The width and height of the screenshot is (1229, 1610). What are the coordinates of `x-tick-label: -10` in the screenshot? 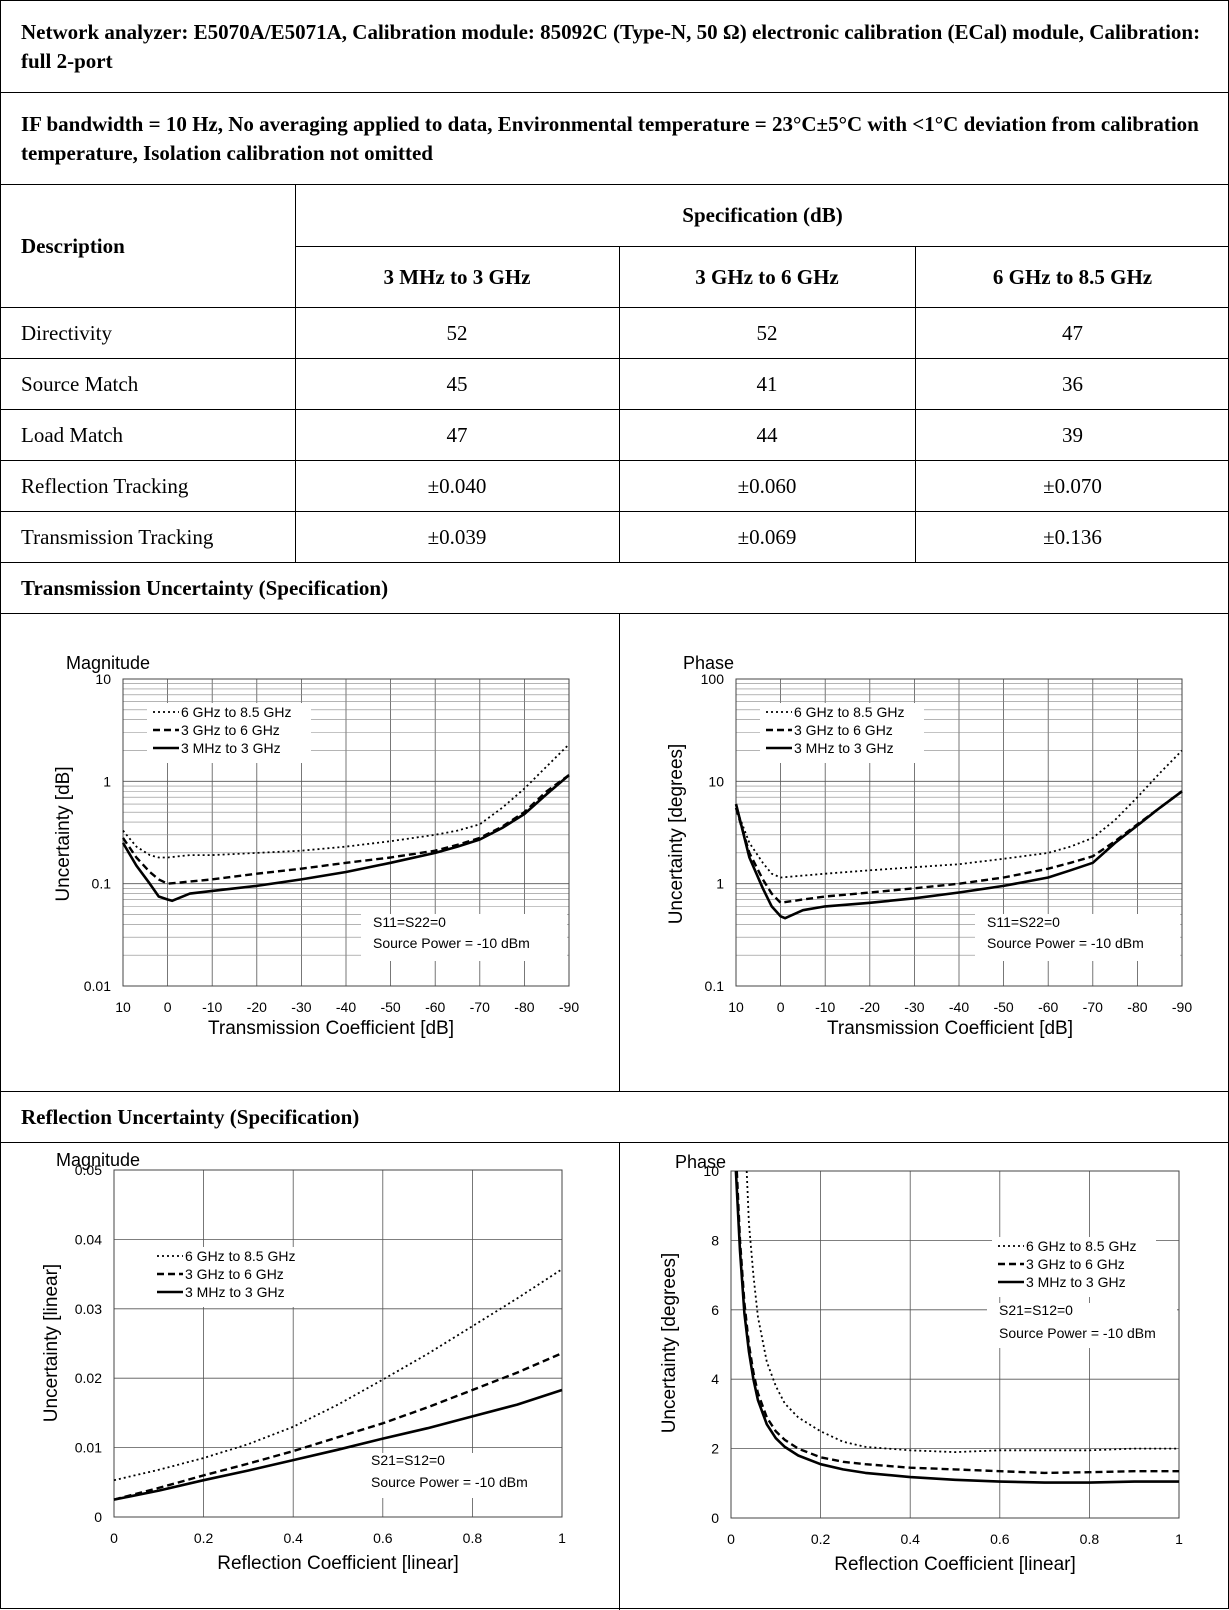 It's located at (825, 1007).